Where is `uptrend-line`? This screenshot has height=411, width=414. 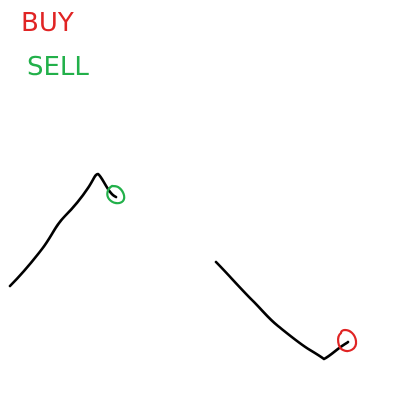
uptrend-line is located at coordinates (63, 230).